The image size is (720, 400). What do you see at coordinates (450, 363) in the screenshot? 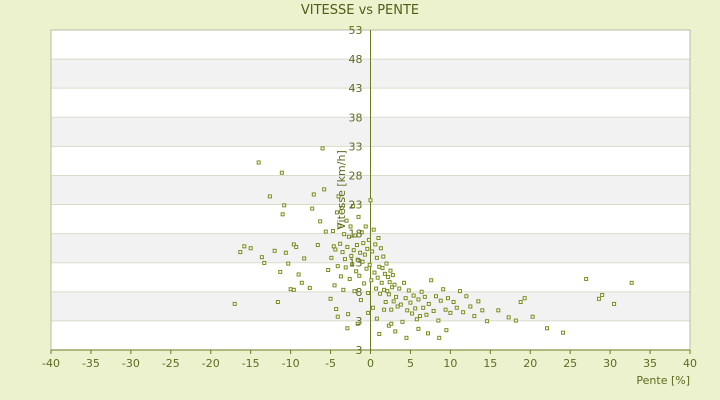
I see `x-tick-label: 10` at bounding box center [450, 363].